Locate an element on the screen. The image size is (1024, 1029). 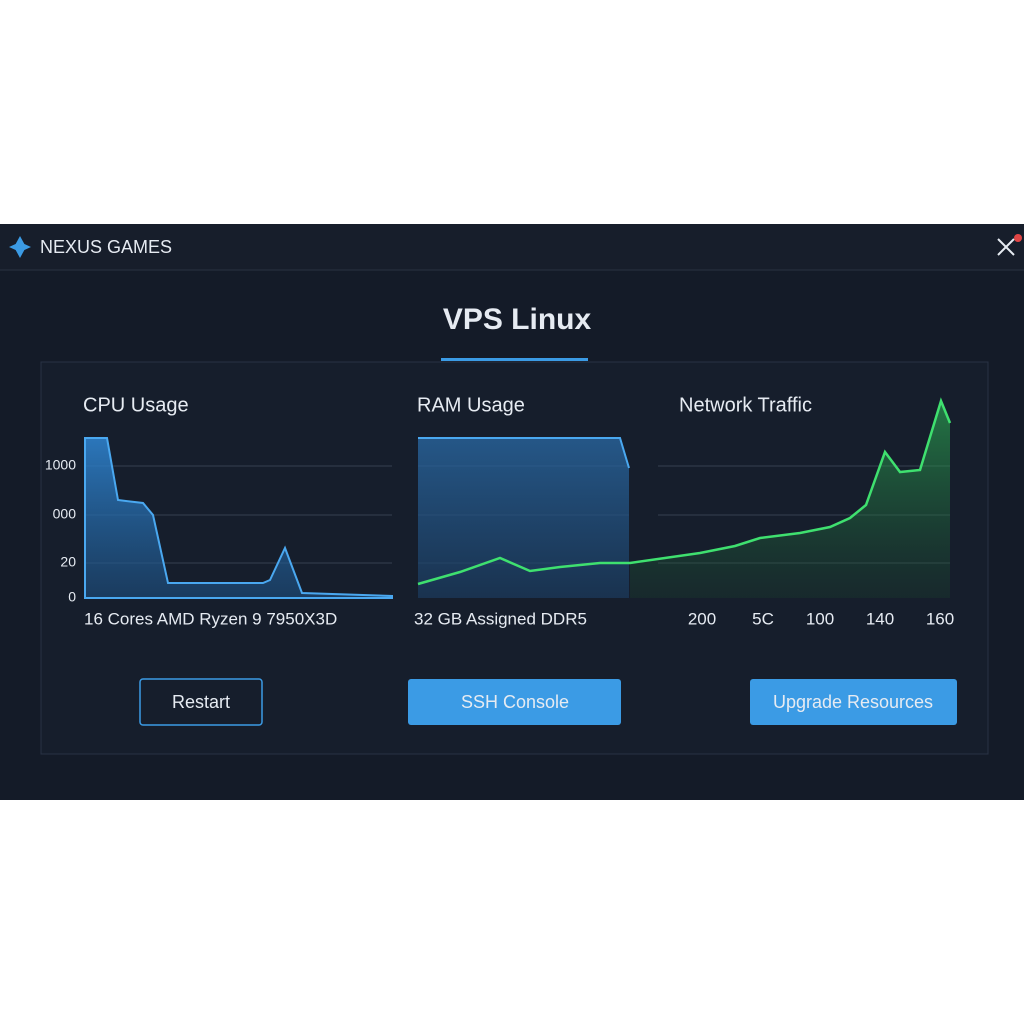
y-label: 20 is located at coordinates (68, 562).